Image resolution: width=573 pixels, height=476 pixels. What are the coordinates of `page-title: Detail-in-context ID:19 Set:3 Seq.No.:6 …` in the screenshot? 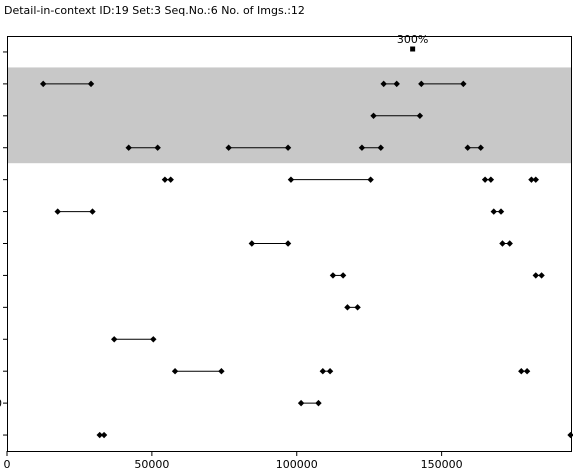 It's located at (154, 10).